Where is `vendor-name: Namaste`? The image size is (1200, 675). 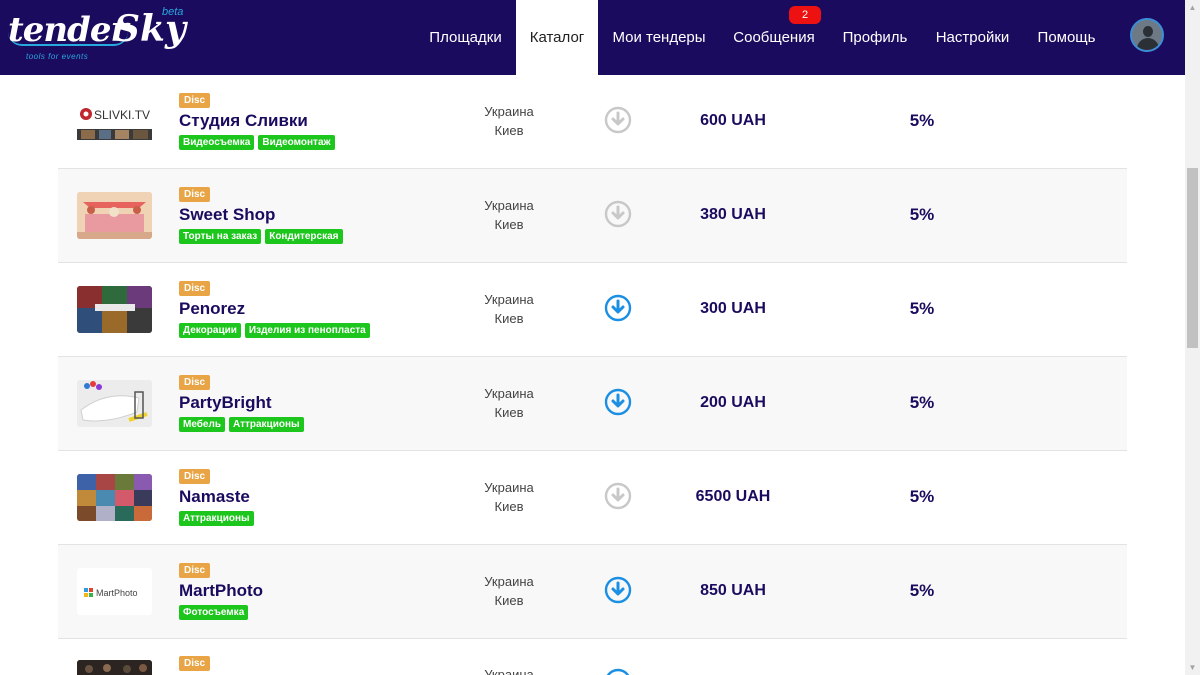
vendor-name: Namaste is located at coordinates (214, 496).